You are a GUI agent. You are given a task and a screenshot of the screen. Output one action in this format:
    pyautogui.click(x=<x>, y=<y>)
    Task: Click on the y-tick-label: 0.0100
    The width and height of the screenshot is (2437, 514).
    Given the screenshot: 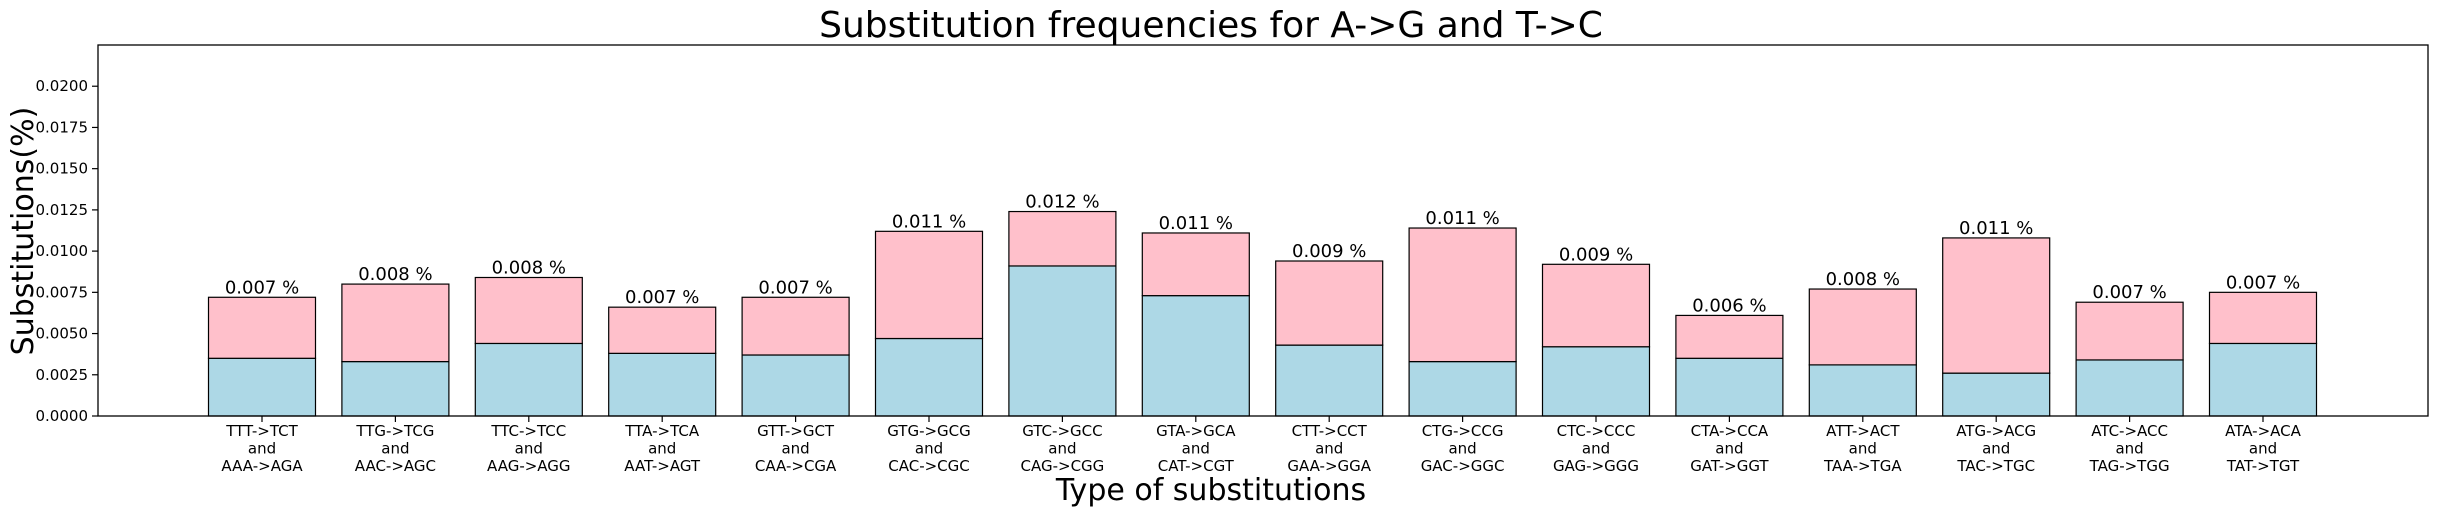 What is the action you would take?
    pyautogui.click(x=62, y=251)
    